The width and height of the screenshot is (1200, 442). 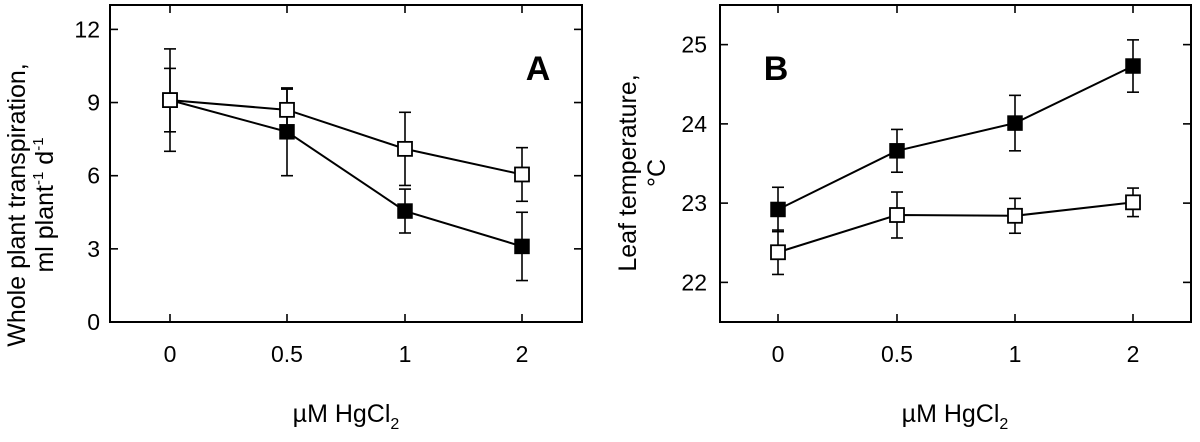 I want to click on panel-a-series-open-line, so click(x=346, y=137).